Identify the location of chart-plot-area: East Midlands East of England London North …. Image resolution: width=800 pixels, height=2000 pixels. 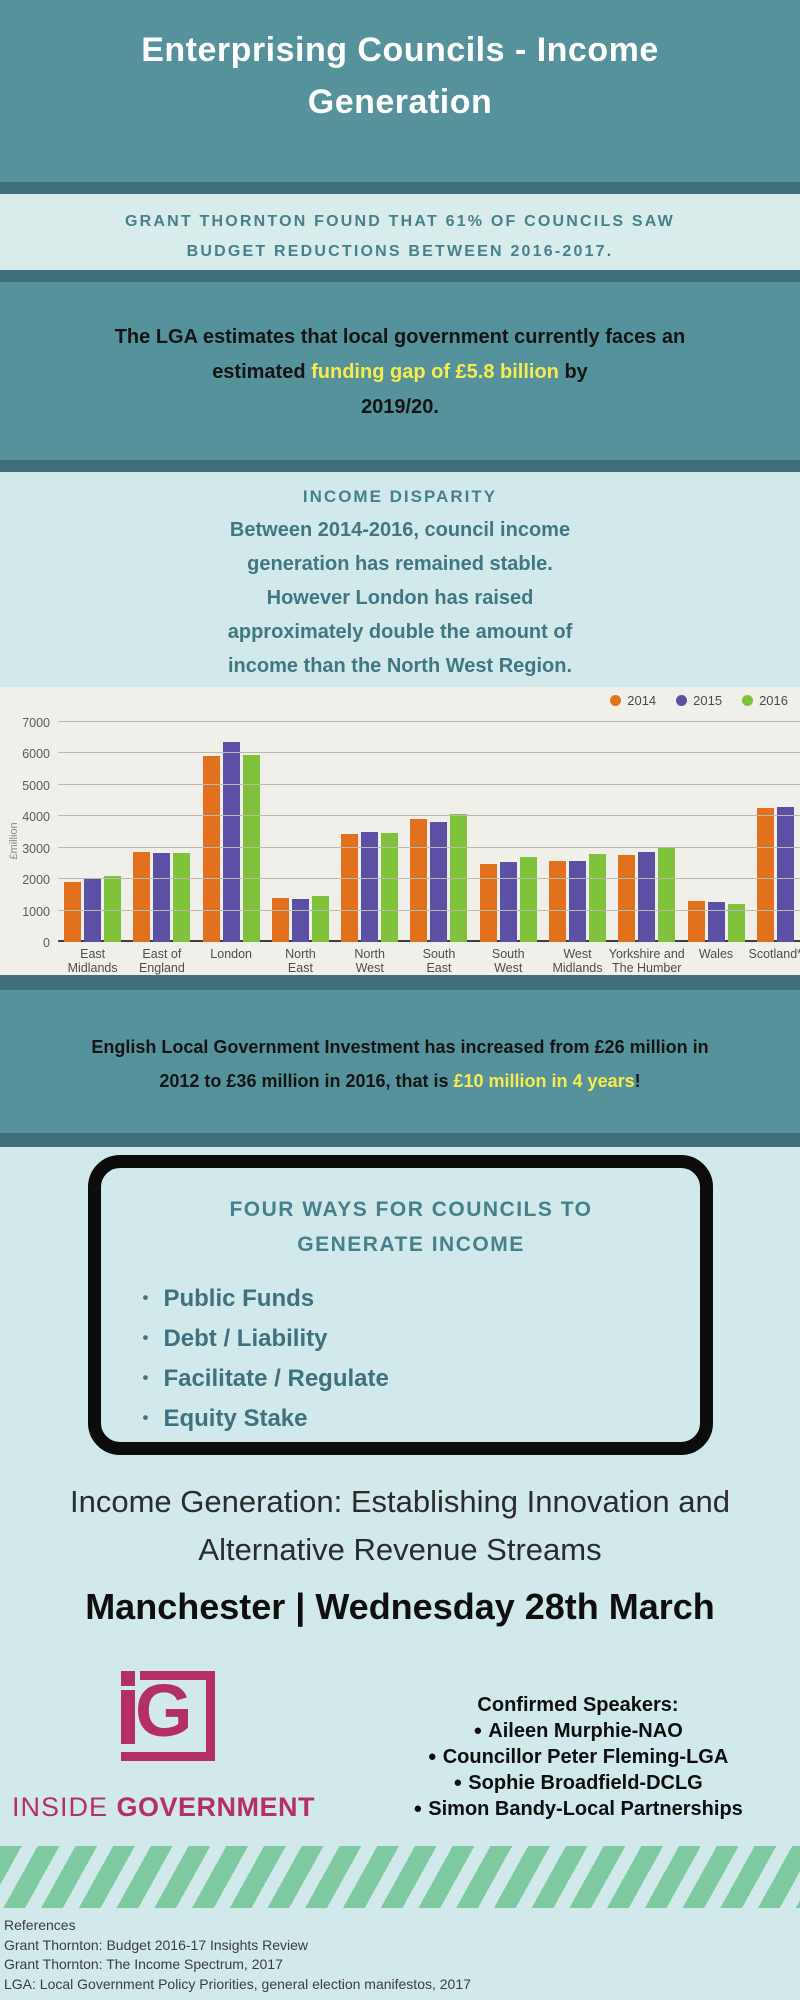
(411, 845).